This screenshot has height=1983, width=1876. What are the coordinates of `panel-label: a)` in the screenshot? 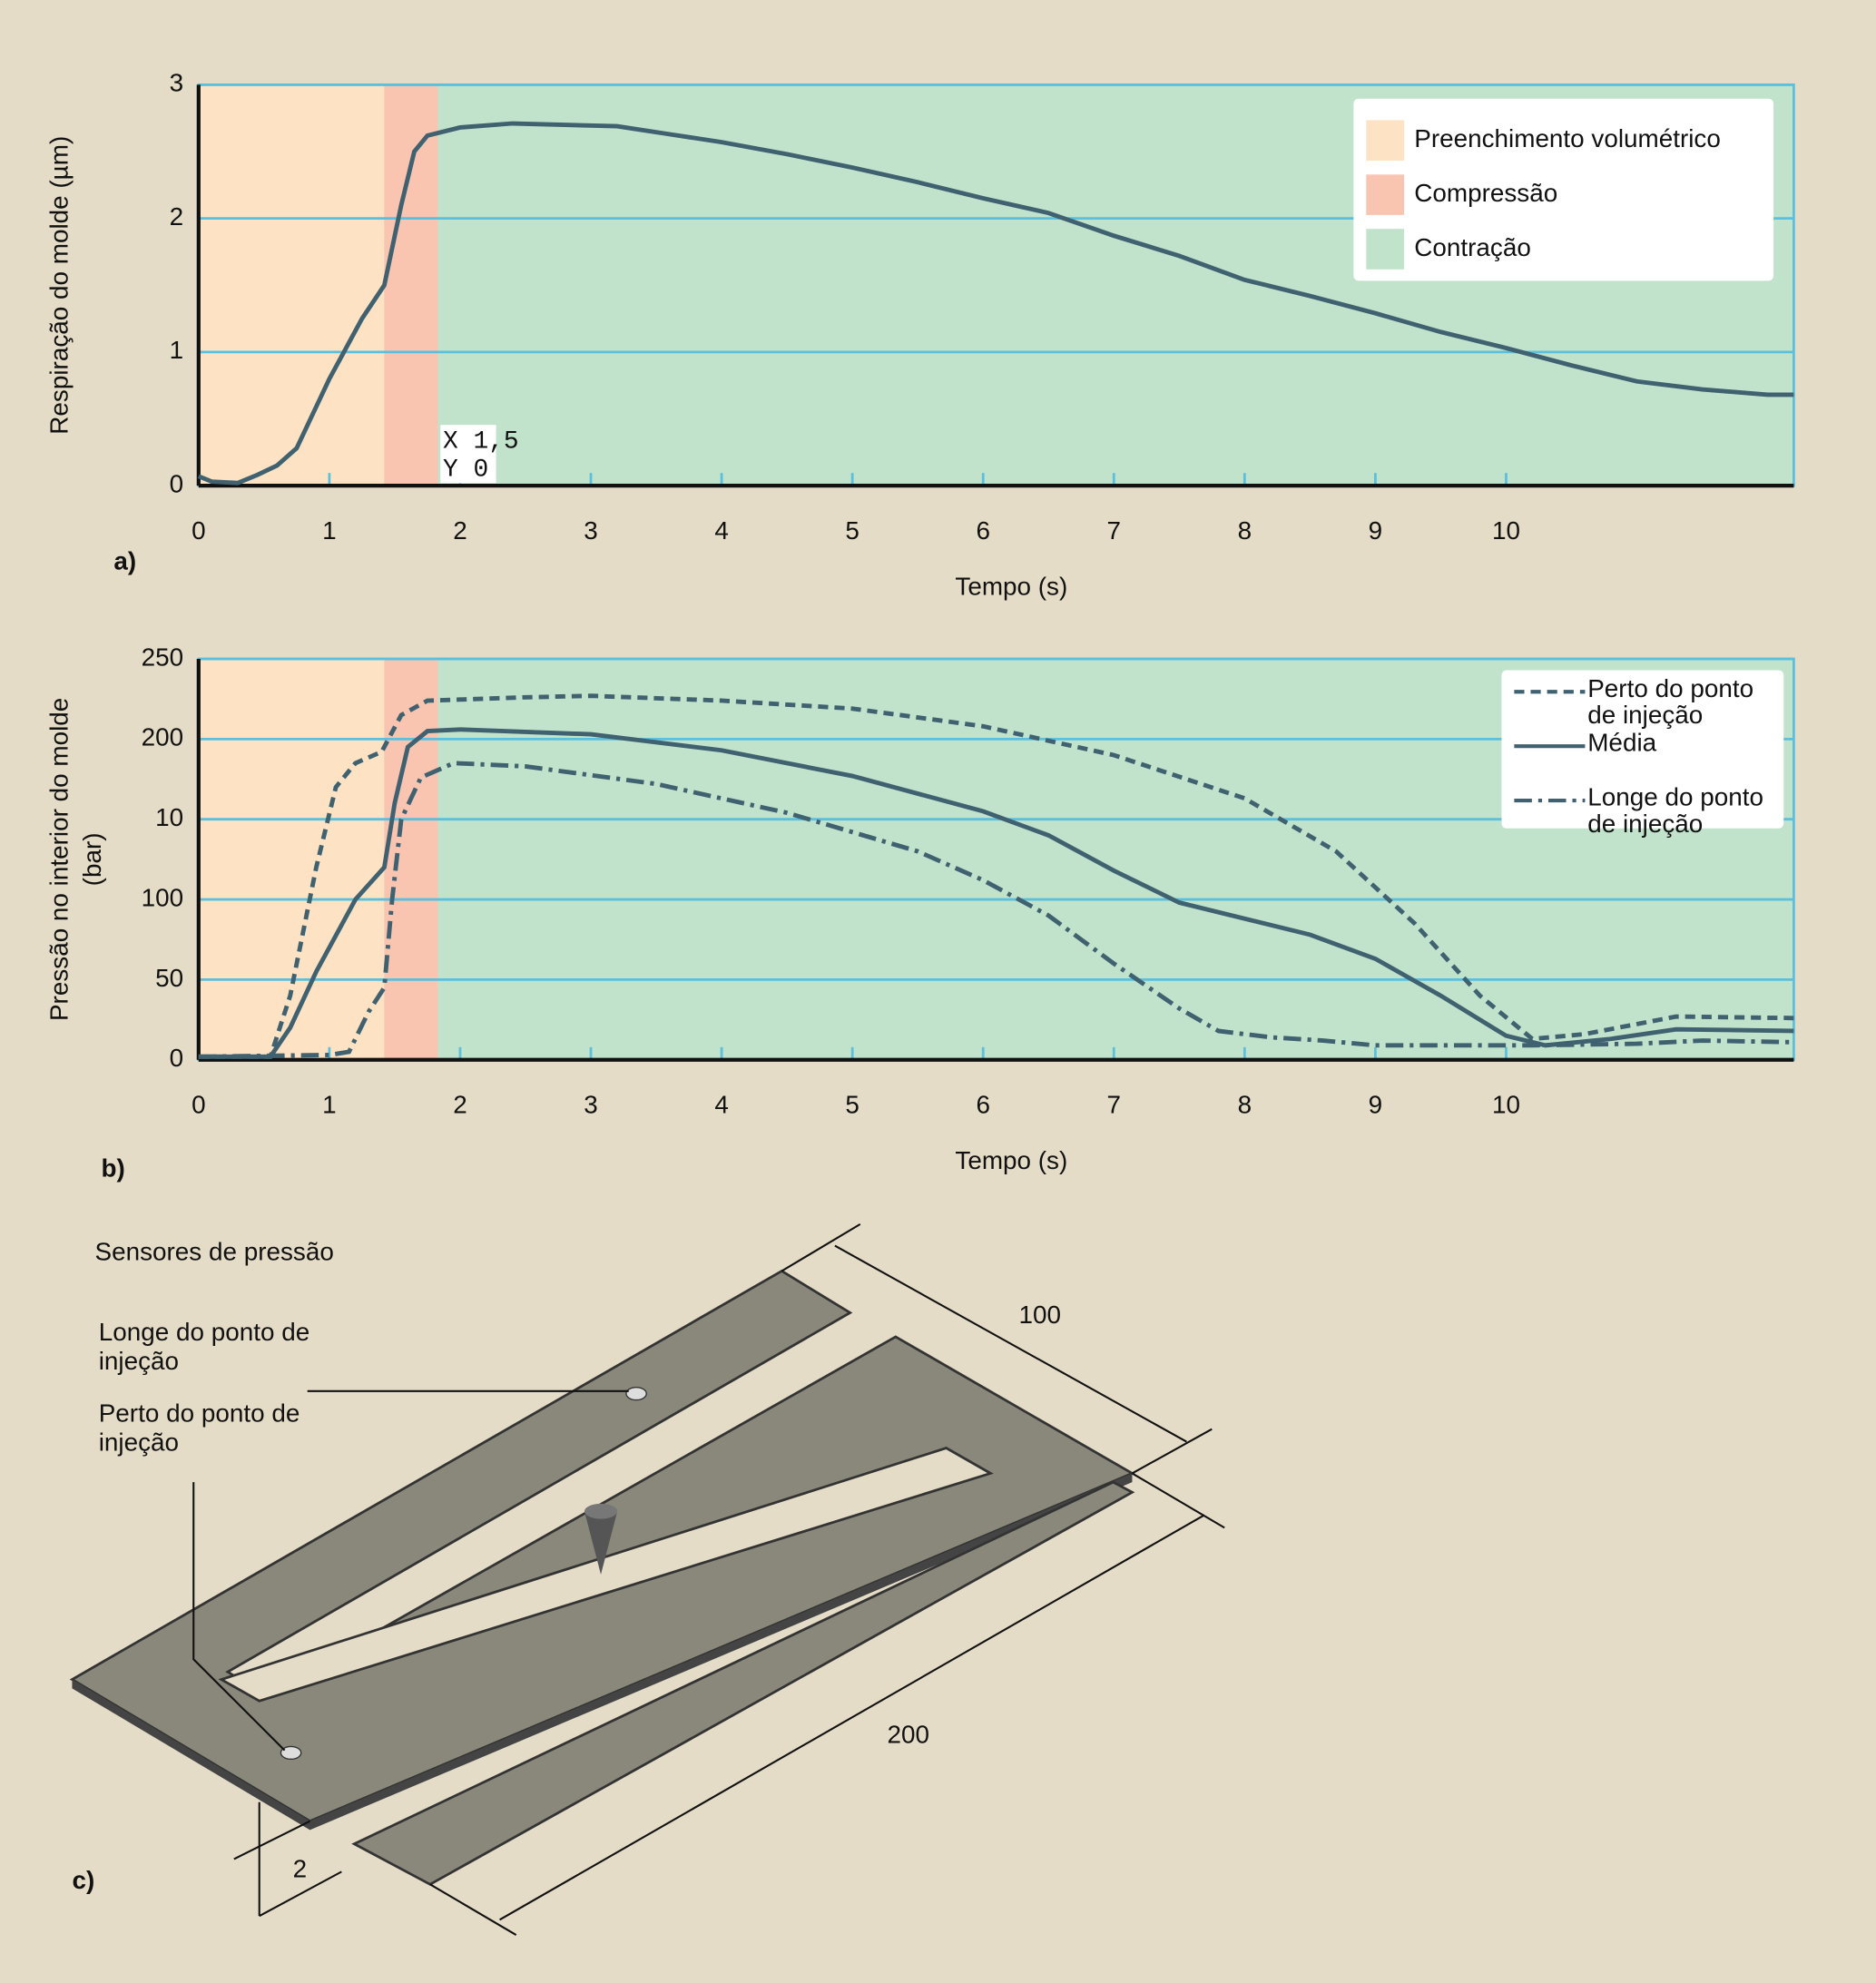 It's located at (125, 560).